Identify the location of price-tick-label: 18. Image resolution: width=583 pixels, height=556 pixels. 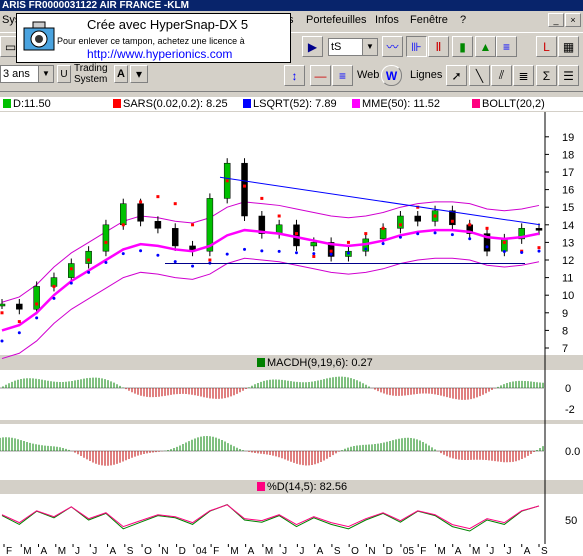
(568, 155).